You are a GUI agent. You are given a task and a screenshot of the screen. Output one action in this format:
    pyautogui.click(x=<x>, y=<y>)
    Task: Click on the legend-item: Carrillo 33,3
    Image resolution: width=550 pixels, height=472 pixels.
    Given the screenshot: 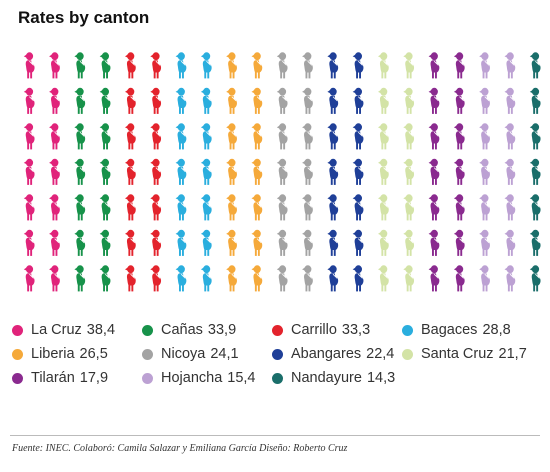 What is the action you would take?
    pyautogui.click(x=321, y=330)
    